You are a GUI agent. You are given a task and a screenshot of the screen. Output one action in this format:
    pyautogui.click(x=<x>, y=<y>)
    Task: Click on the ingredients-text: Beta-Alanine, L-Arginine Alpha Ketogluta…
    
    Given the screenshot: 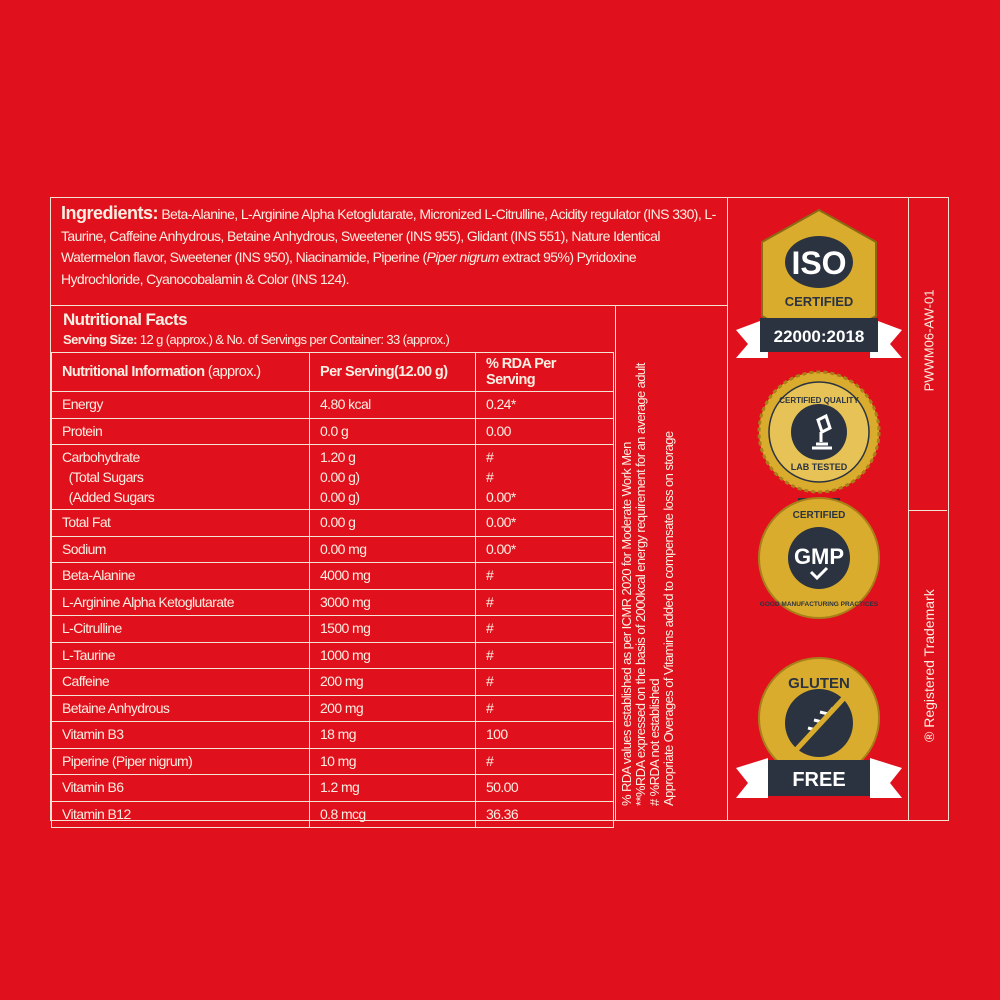 What is the action you would take?
    pyautogui.click(x=388, y=235)
    